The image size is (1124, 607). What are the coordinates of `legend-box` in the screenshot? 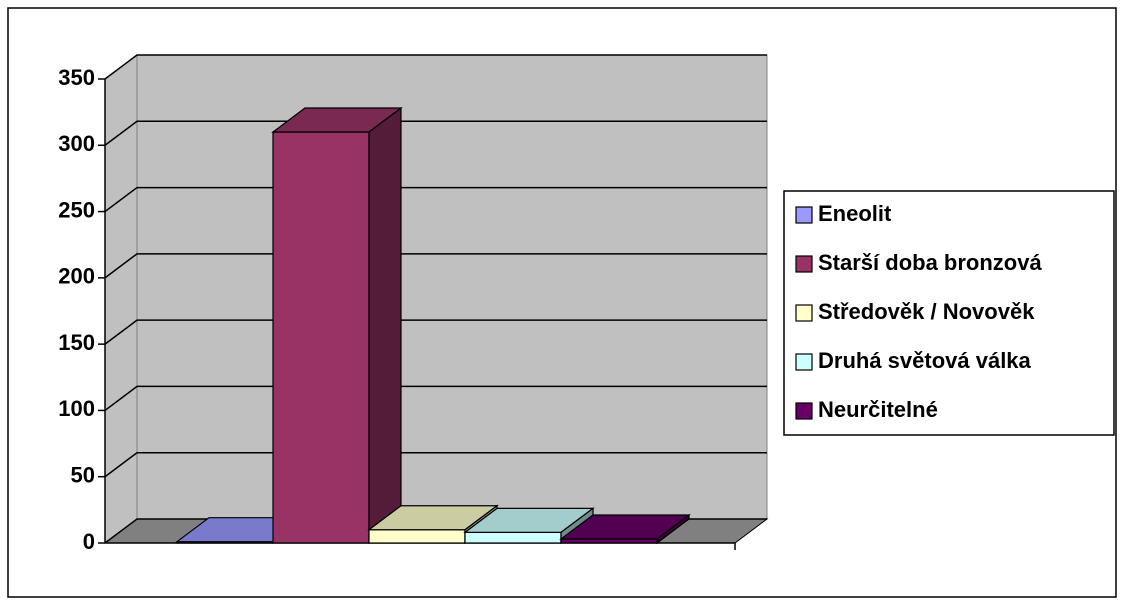 It's located at (949, 313).